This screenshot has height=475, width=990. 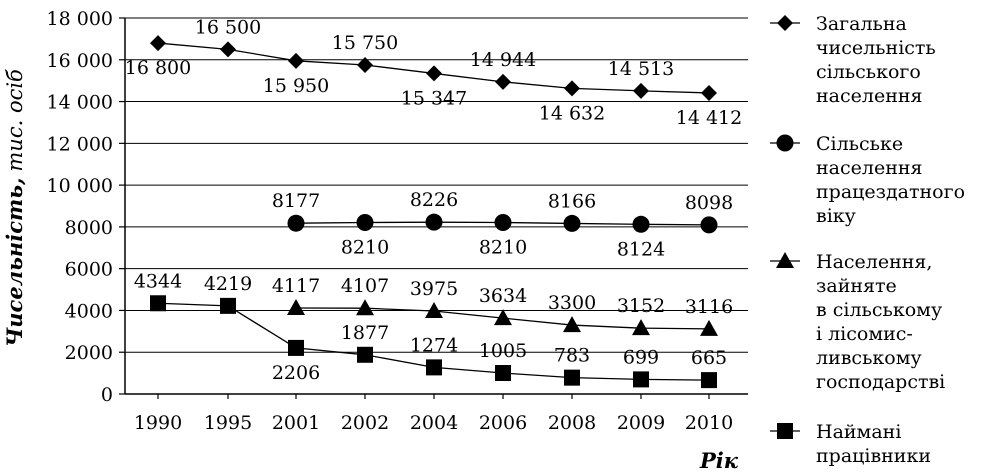 I want to click on y-tick-label-18000: 18 000, so click(x=80, y=19).